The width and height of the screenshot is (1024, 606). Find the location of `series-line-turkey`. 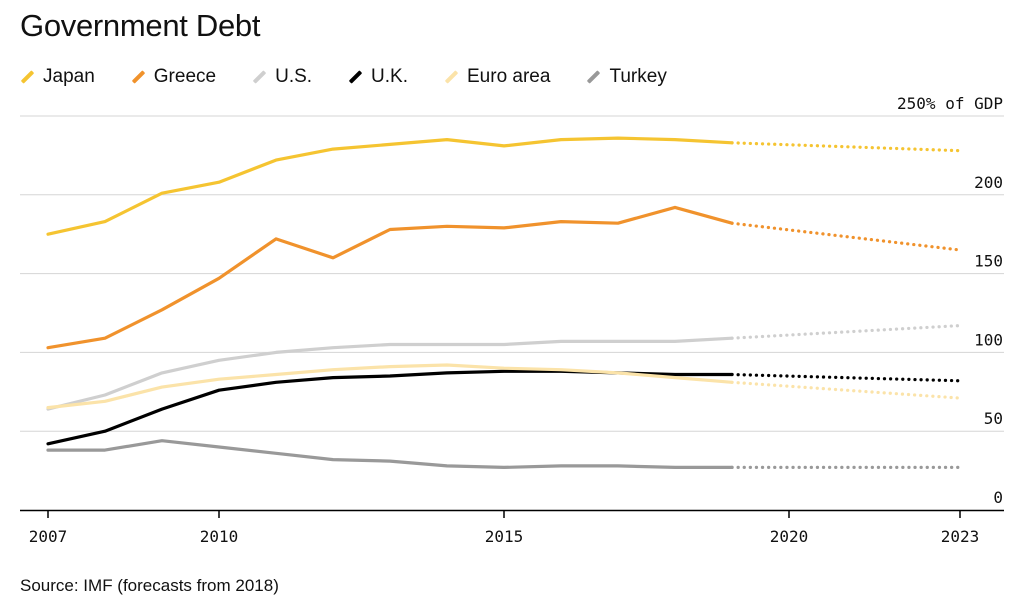

series-line-turkey is located at coordinates (390, 454).